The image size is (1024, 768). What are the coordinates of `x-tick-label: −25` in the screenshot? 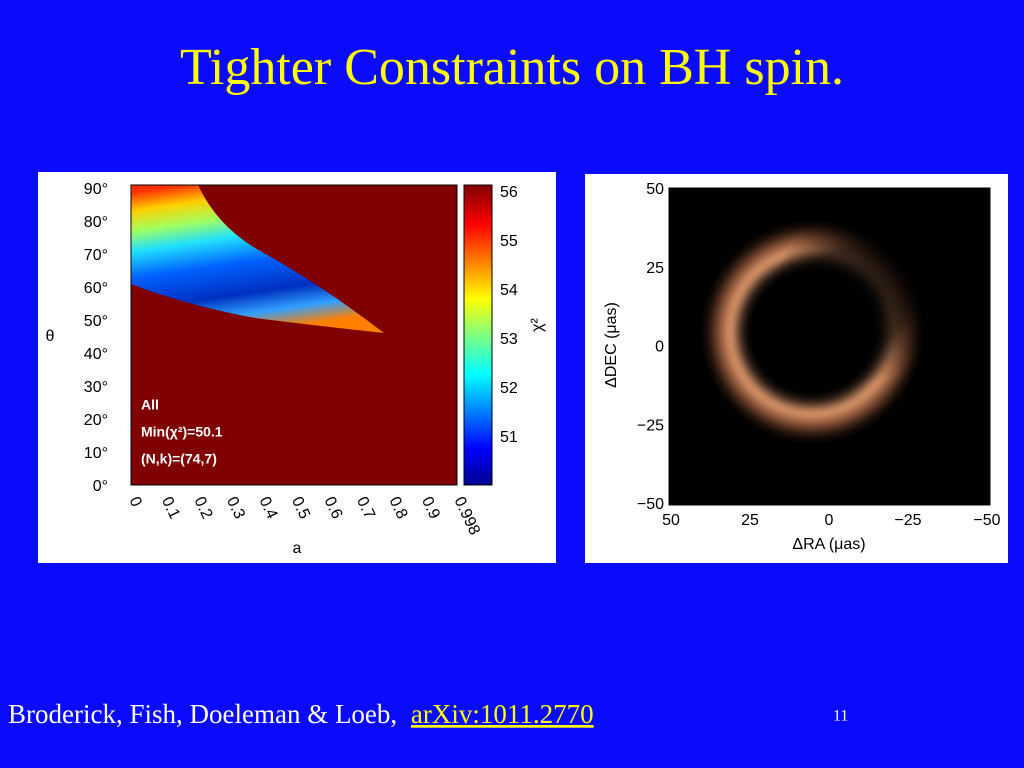 It's located at (907, 520).